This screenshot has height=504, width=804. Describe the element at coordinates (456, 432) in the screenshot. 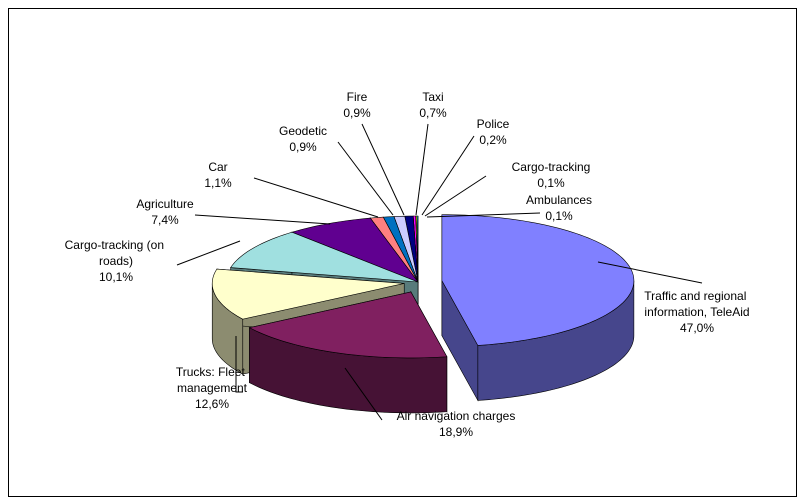

I see `value-label: 18,9%` at that location.